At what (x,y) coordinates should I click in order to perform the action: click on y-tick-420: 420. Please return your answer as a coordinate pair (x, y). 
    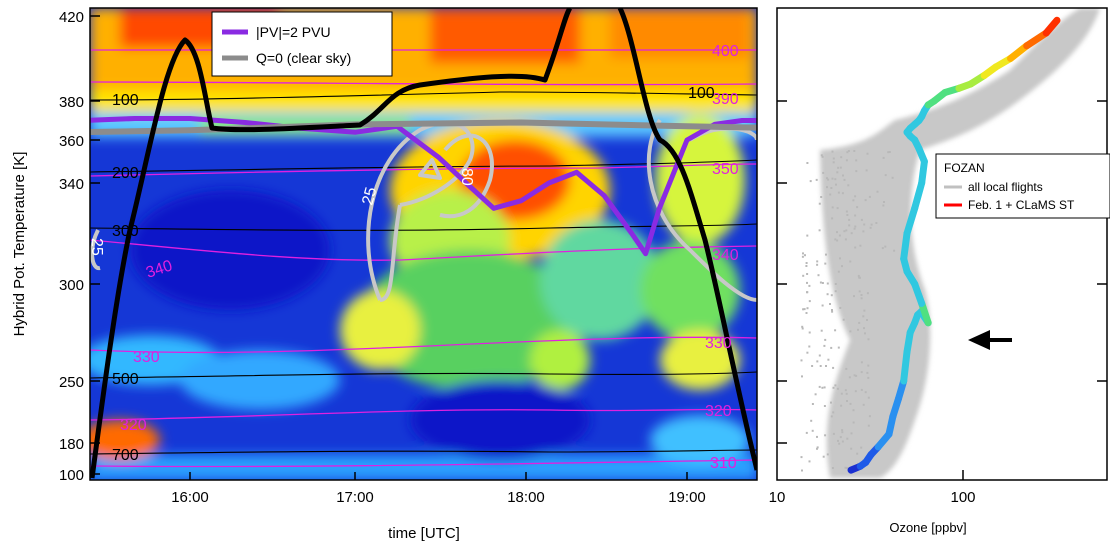
    Looking at the image, I should click on (71, 17).